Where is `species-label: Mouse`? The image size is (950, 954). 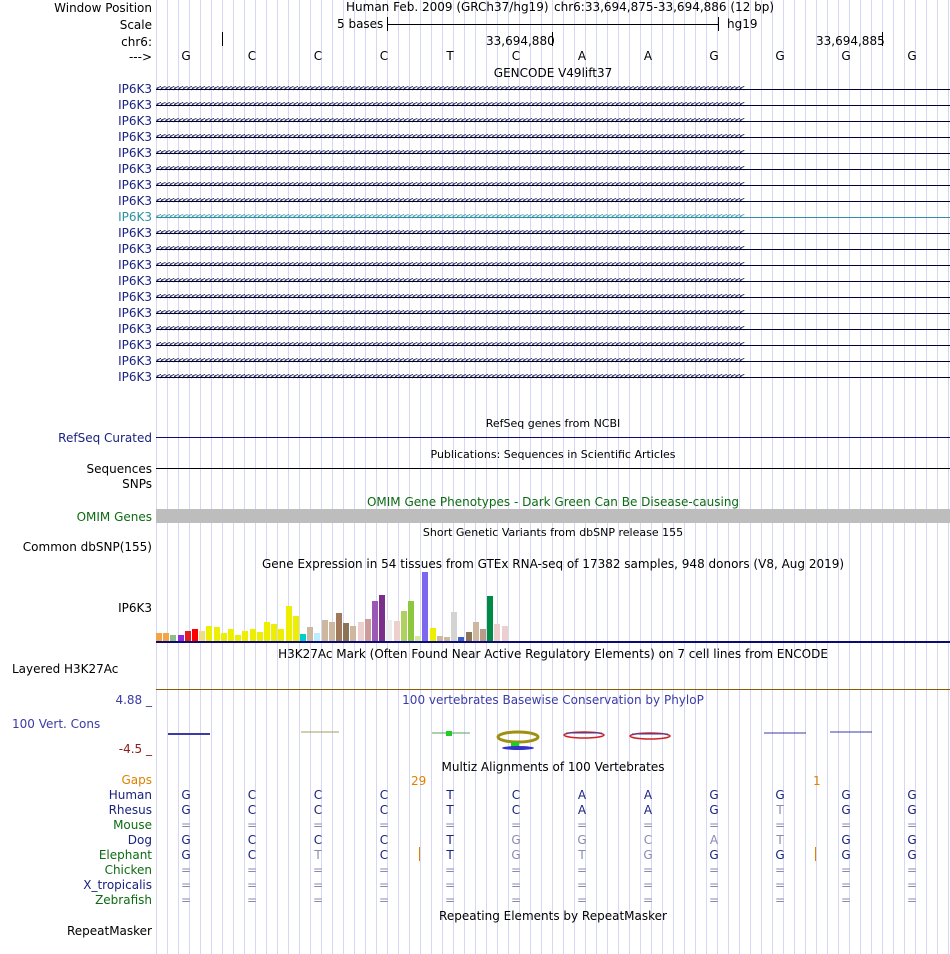
species-label: Mouse is located at coordinates (132, 825).